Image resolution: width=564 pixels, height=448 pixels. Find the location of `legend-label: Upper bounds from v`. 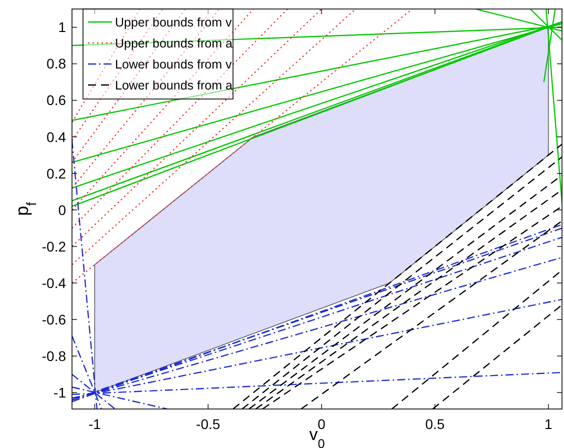

legend-label: Upper bounds from v is located at coordinates (173, 22).